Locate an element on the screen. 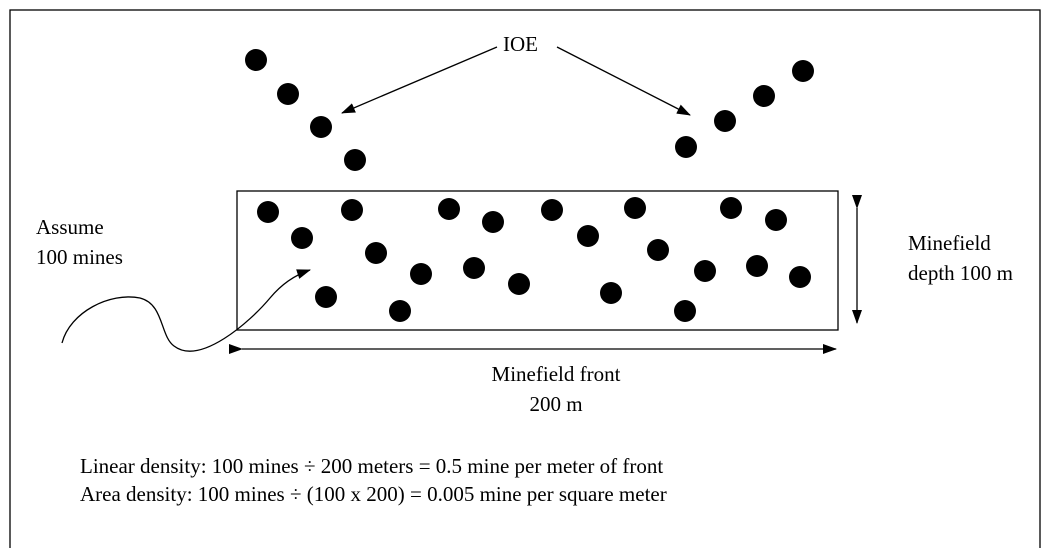  ioe-arrow-right is located at coordinates (623, 81).